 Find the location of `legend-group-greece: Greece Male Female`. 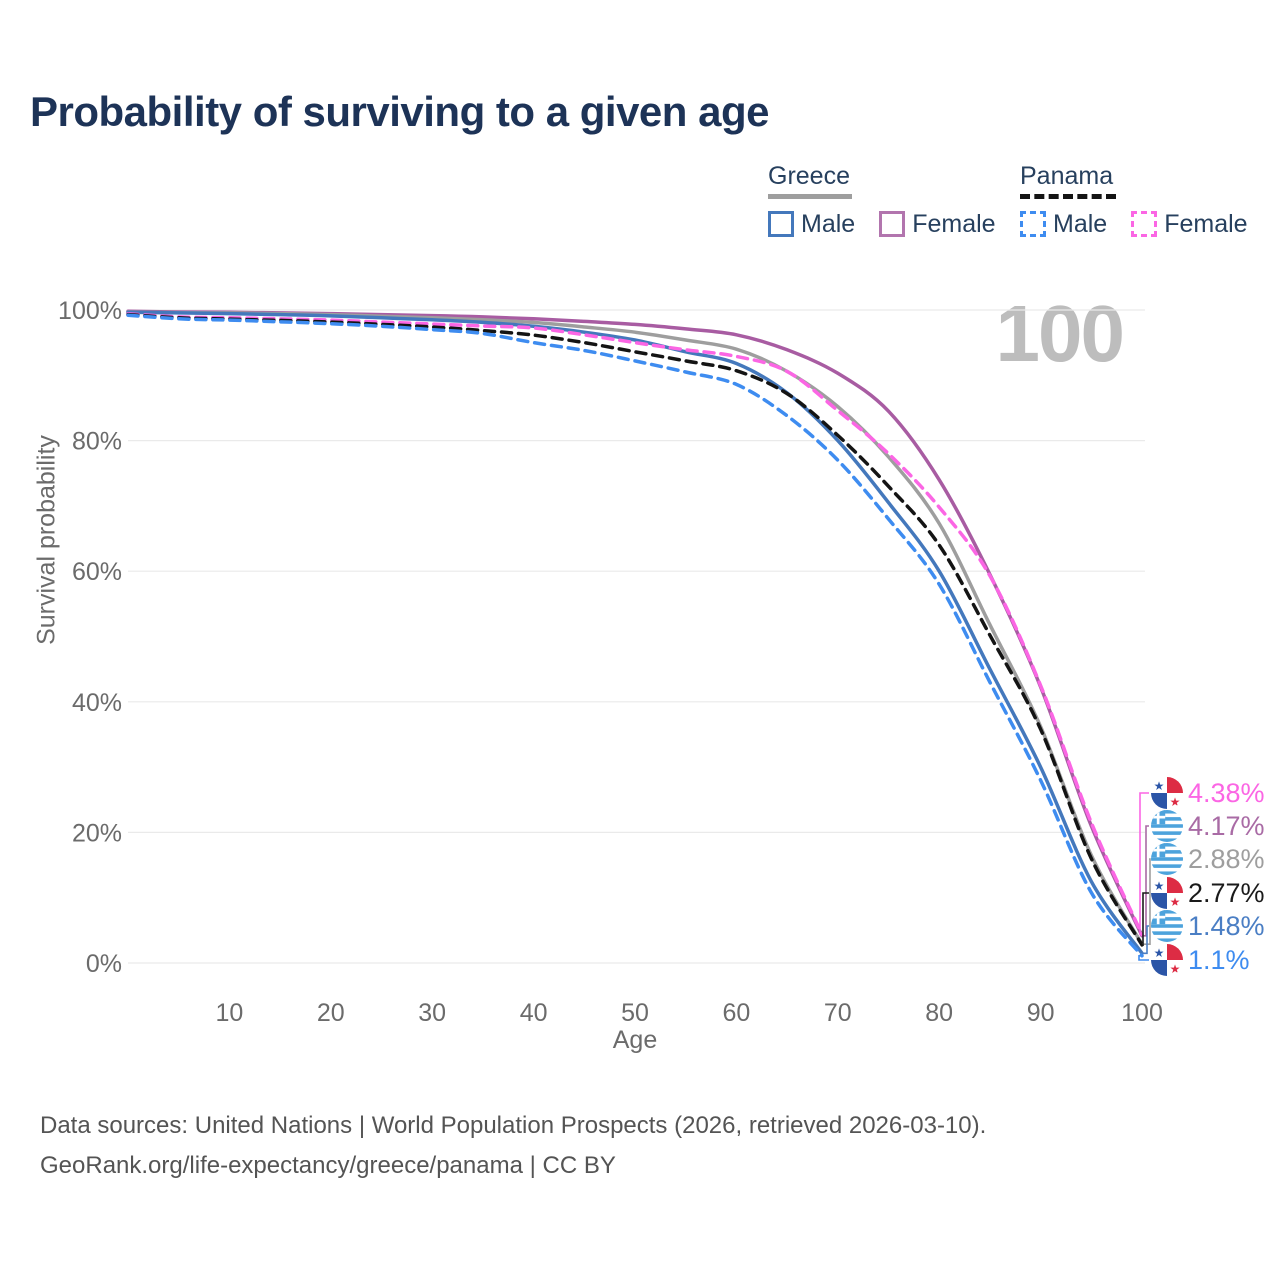

legend-group-greece: Greece Male Female is located at coordinates (882, 200).